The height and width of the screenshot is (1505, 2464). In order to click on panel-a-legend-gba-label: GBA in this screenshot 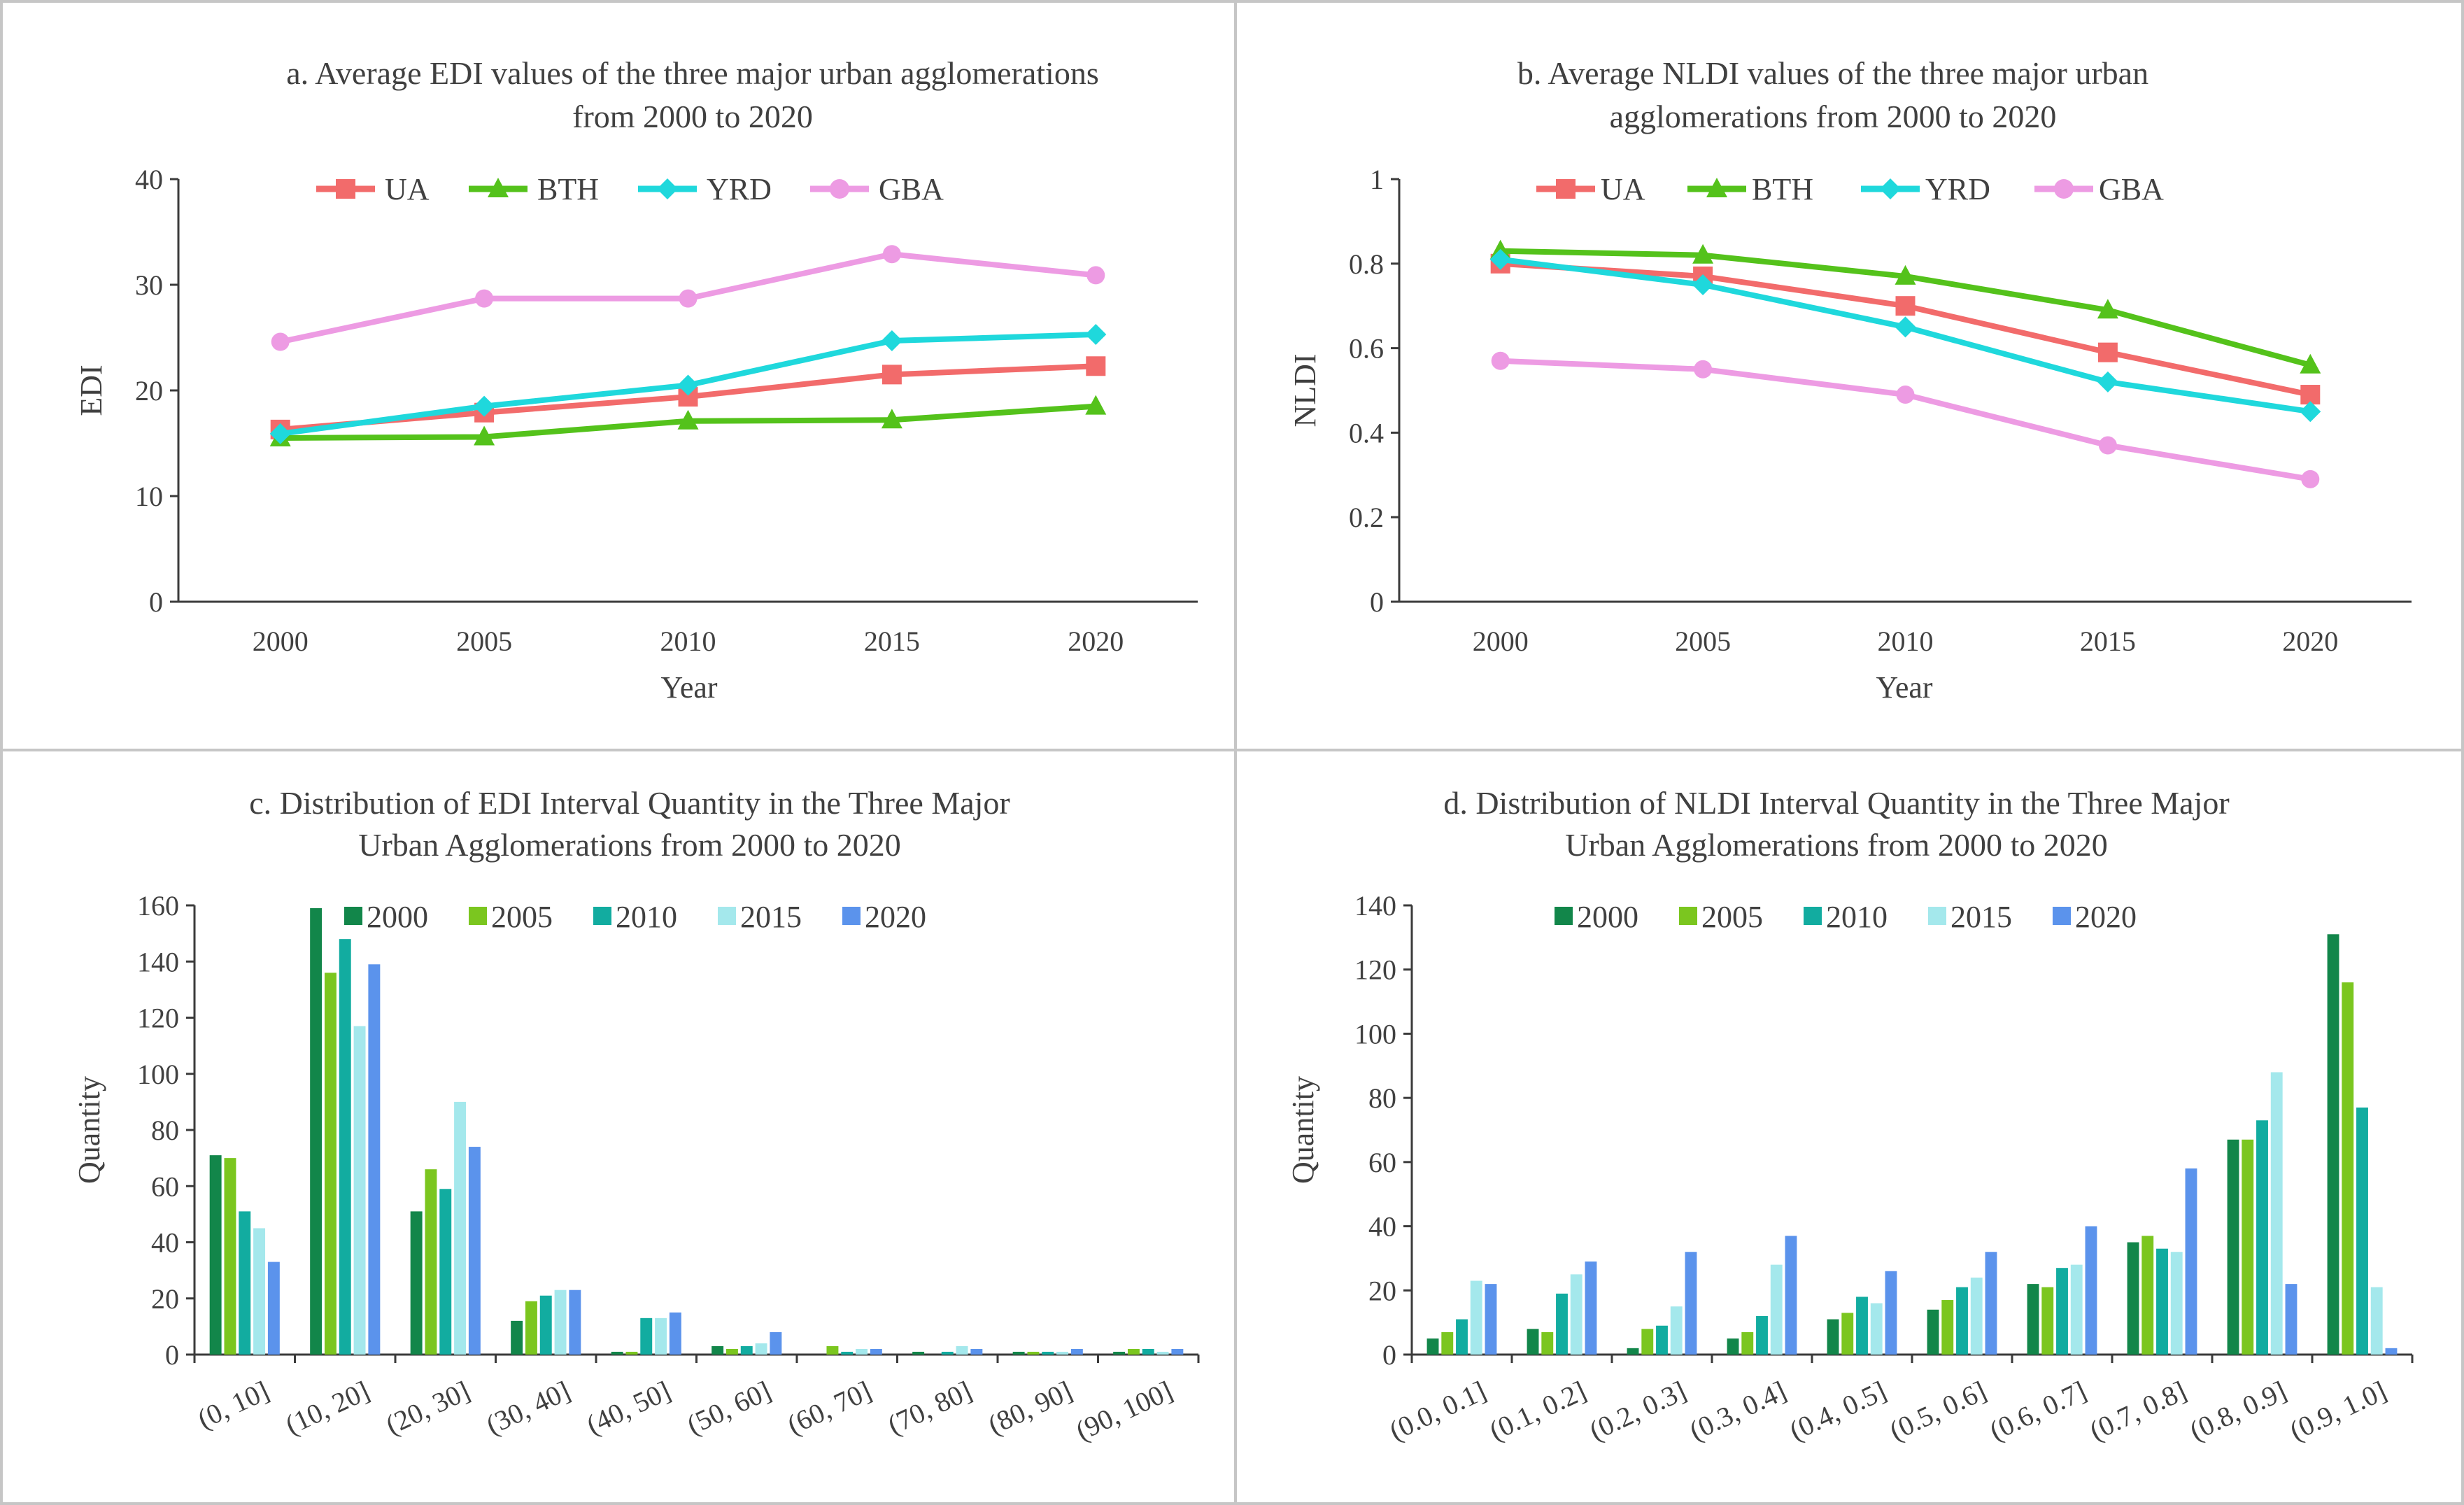, I will do `click(911, 189)`.